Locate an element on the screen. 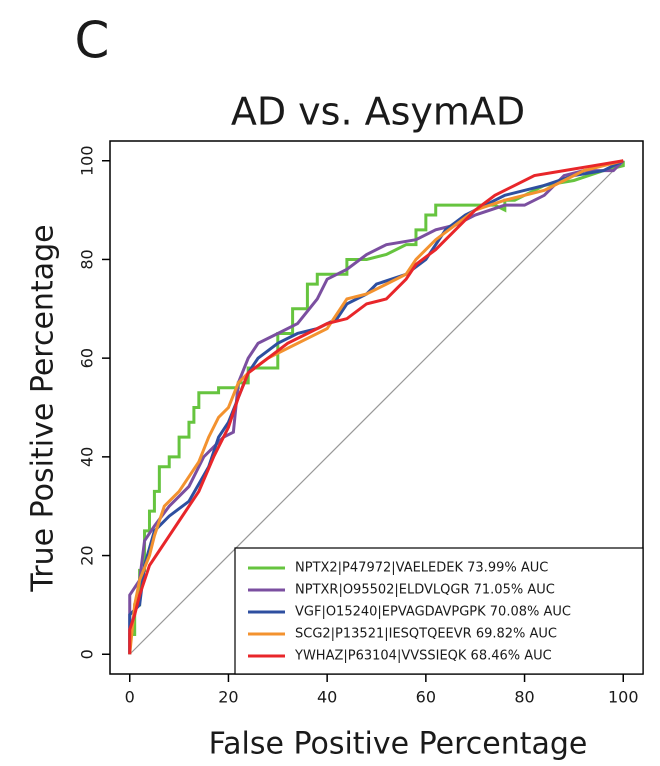 This screenshot has width=660, height=766. y-axis-label: True Positive Percentage is located at coordinates (43, 408).